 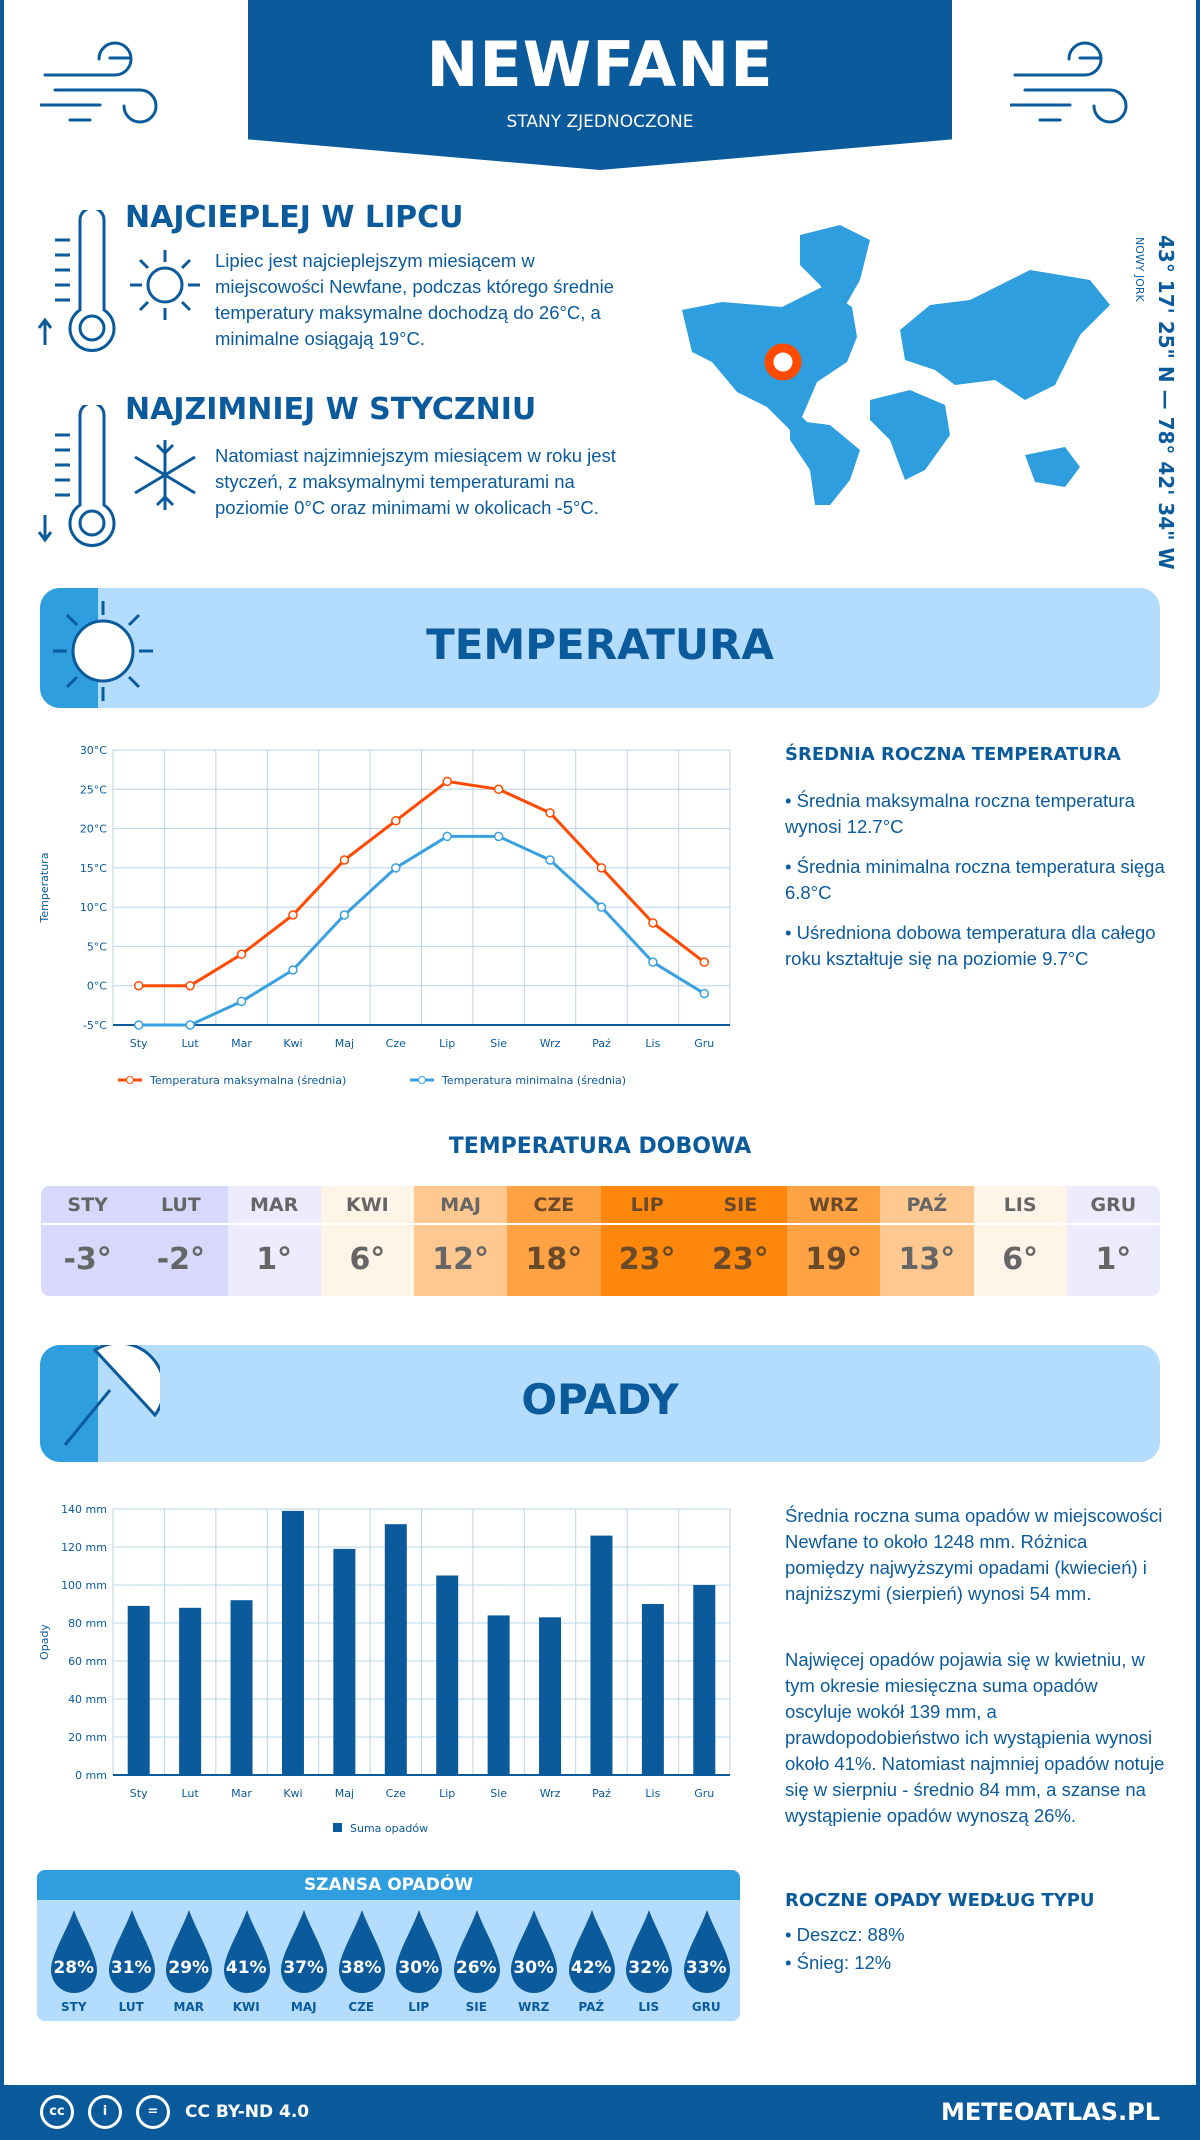 I want to click on daily-temp-cell: MAR 1°, so click(x=274, y=1241).